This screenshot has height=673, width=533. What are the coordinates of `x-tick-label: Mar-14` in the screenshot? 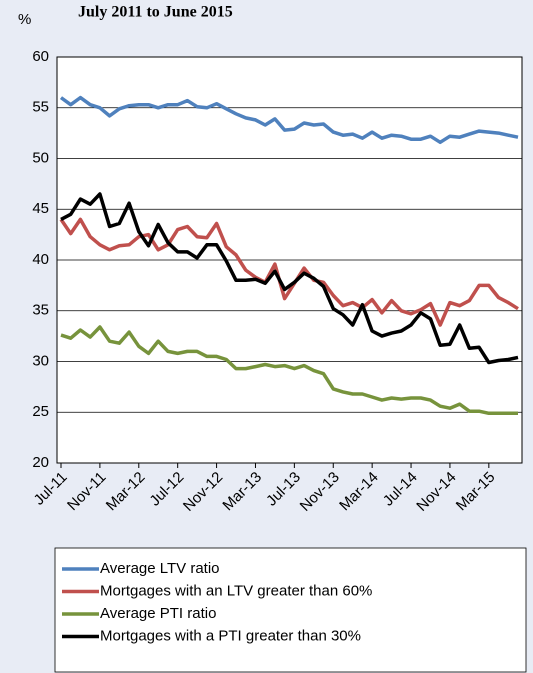 It's located at (359, 492).